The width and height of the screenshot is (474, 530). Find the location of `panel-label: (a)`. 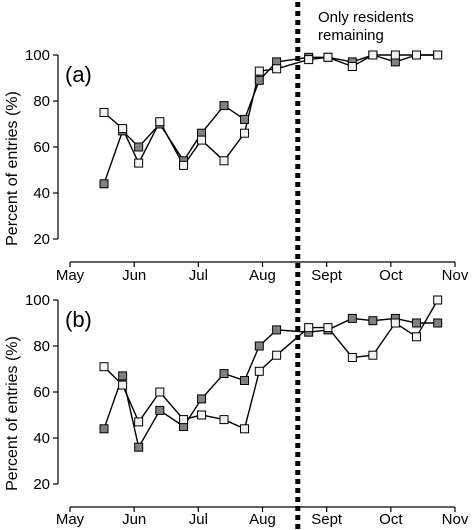

panel-label: (a) is located at coordinates (78, 74).